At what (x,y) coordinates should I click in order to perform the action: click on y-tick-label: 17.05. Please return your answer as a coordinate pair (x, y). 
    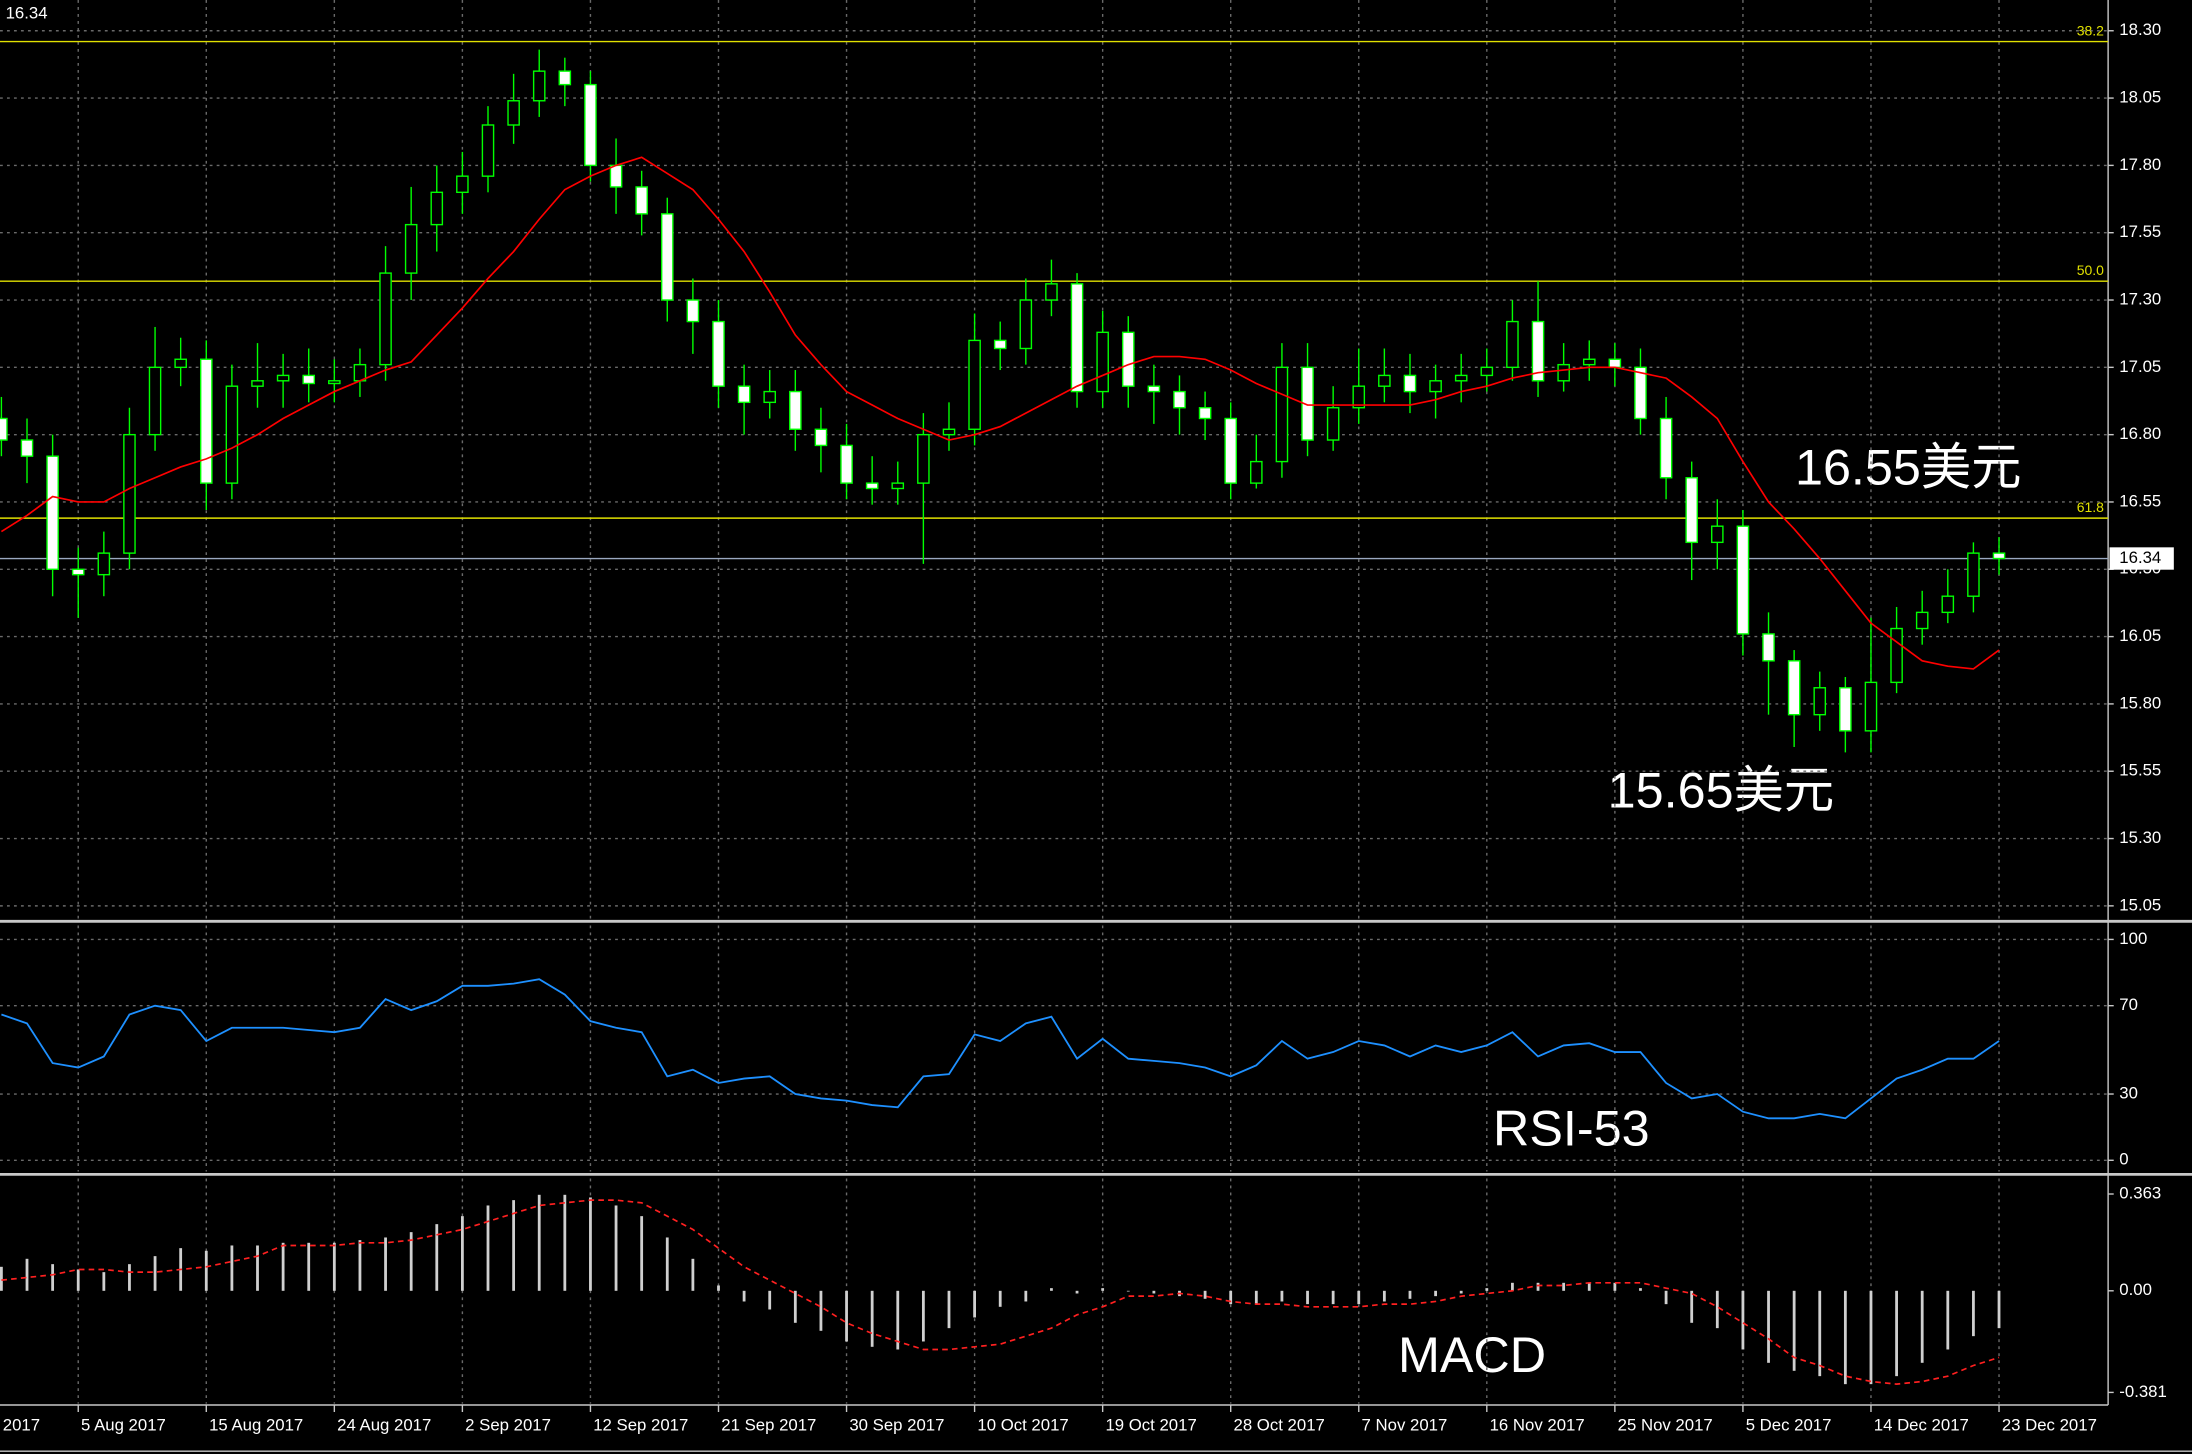
    Looking at the image, I should click on (2140, 366).